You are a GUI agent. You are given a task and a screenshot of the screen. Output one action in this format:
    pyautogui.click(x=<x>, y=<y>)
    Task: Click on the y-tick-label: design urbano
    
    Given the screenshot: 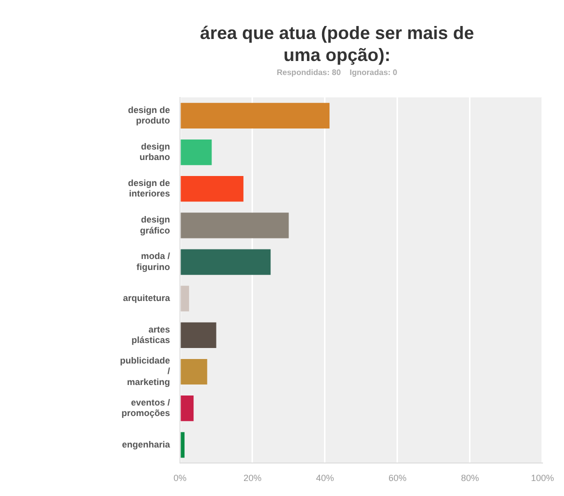 What is the action you would take?
    pyautogui.click(x=155, y=151)
    